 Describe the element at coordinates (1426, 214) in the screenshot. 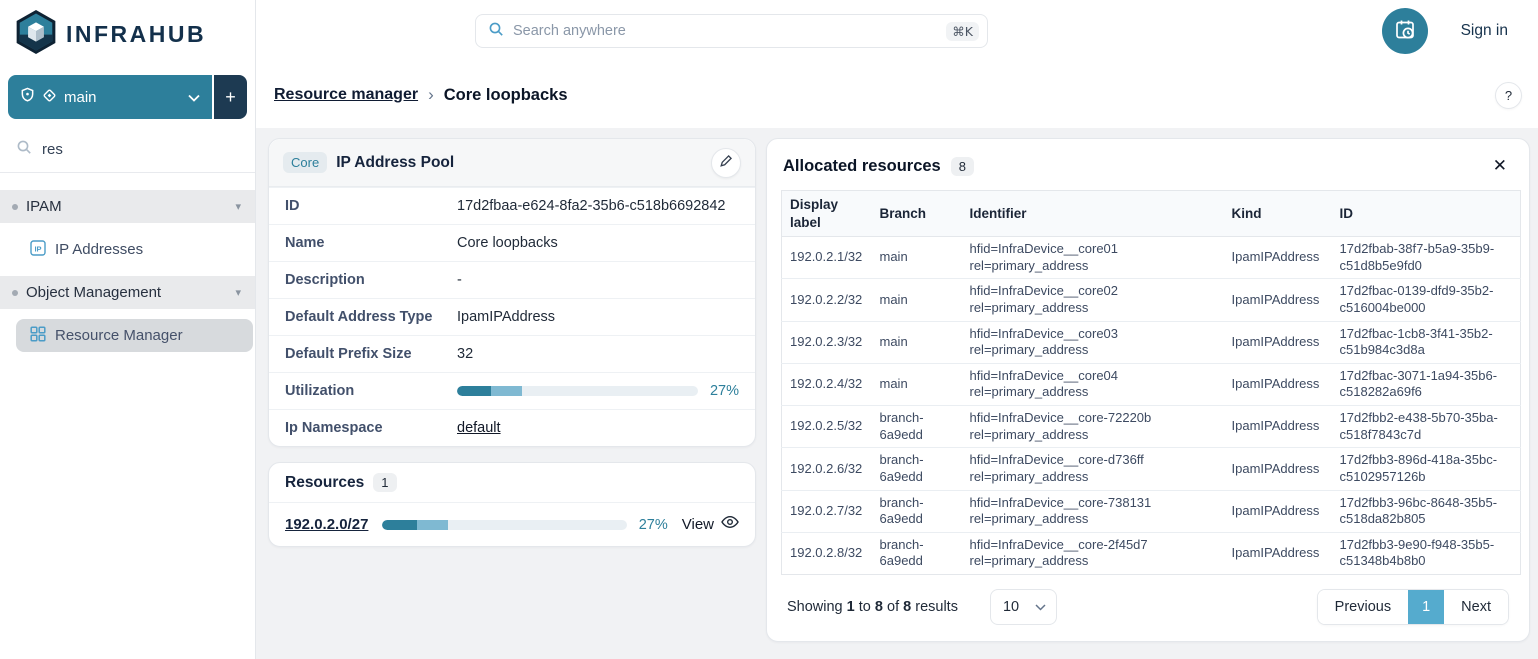

I see `column-header-id: ID` at that location.